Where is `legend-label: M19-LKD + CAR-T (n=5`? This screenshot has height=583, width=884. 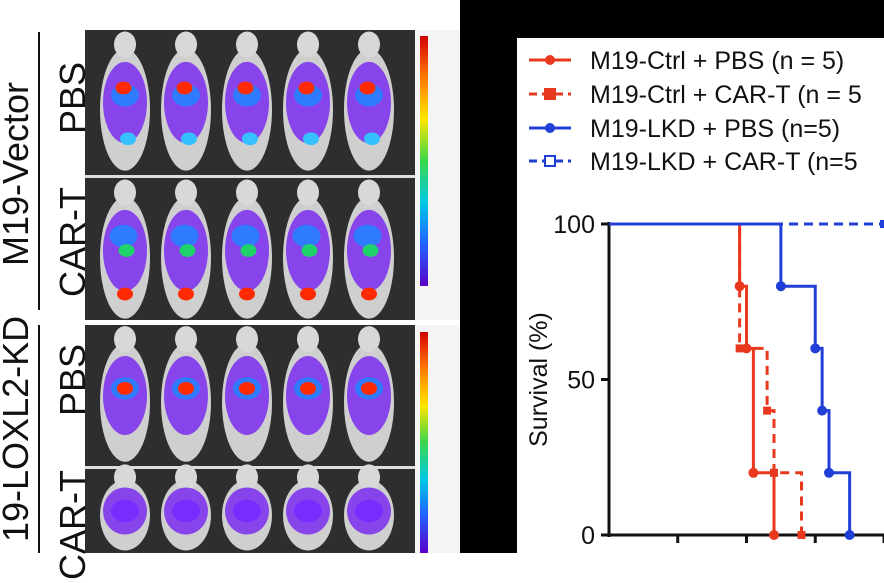
legend-label: M19-LKD + CAR-T (n=5 is located at coordinates (724, 162).